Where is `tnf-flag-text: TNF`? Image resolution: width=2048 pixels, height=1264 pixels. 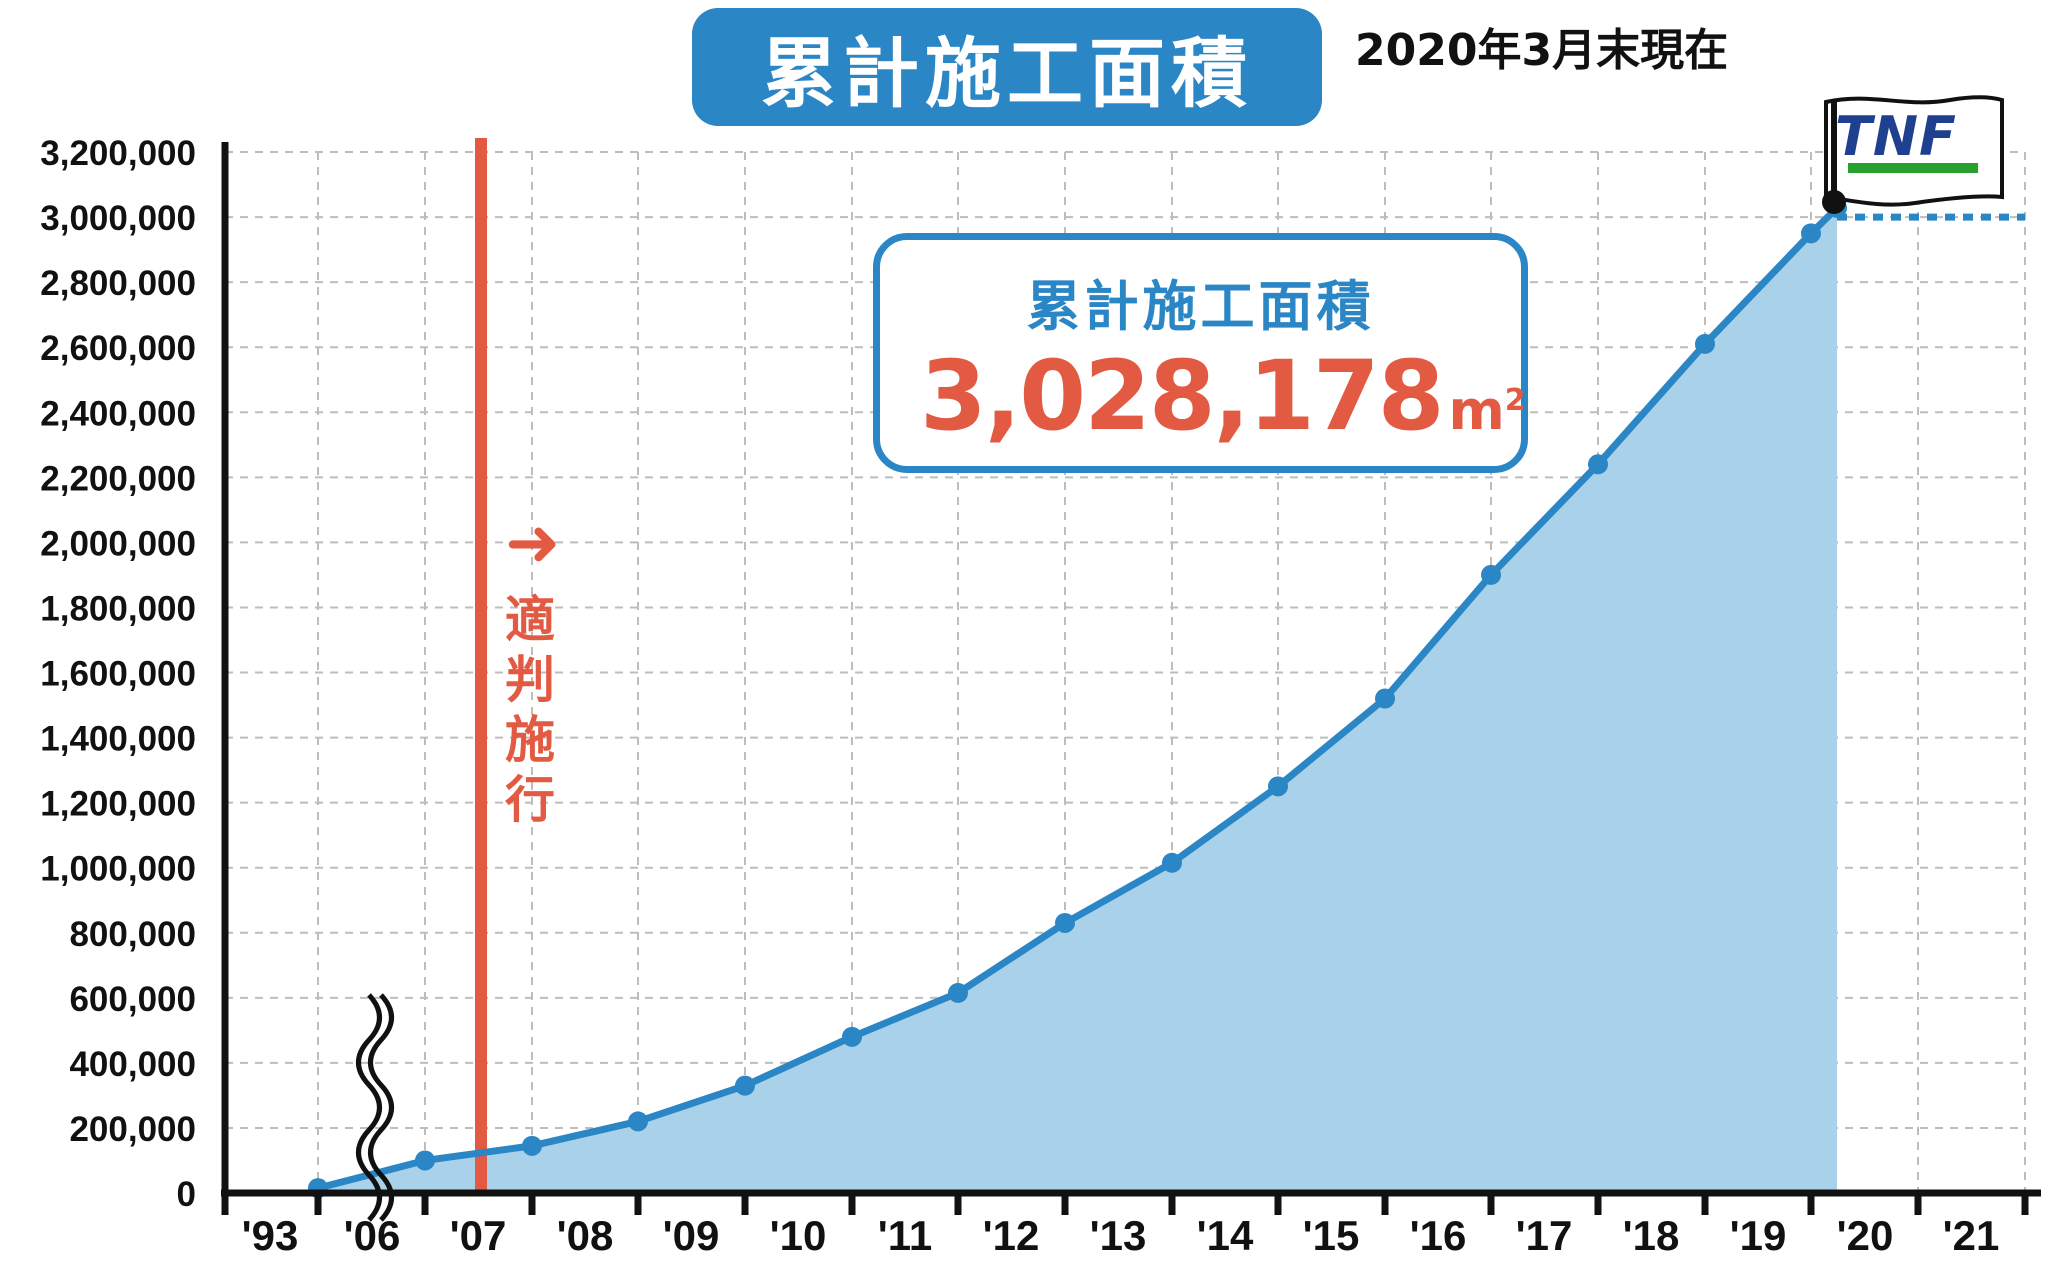 tnf-flag-text: TNF is located at coordinates (1896, 136).